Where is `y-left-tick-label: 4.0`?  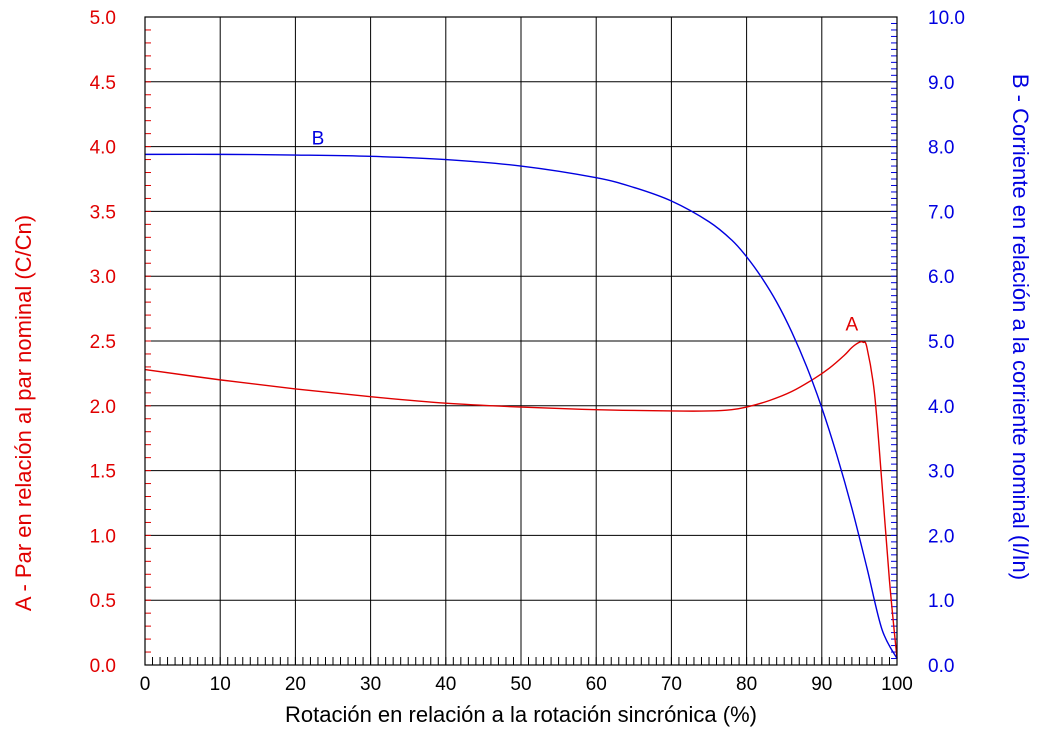
y-left-tick-label: 4.0 is located at coordinates (103, 148).